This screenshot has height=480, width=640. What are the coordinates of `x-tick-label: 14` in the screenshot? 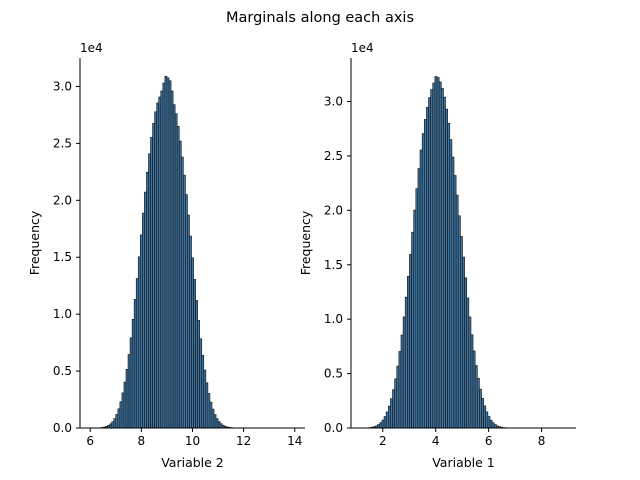 It's located at (294, 441).